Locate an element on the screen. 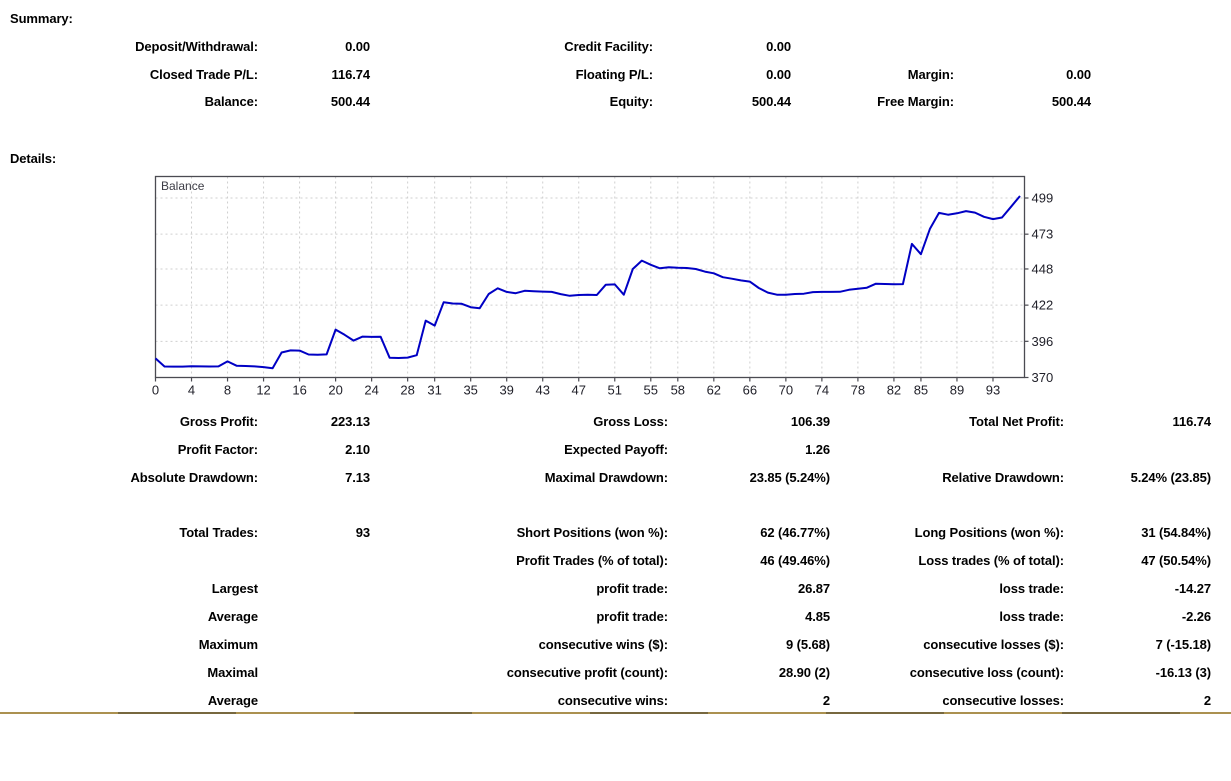 The width and height of the screenshot is (1231, 781). svg-text: 0 is located at coordinates (155, 390).